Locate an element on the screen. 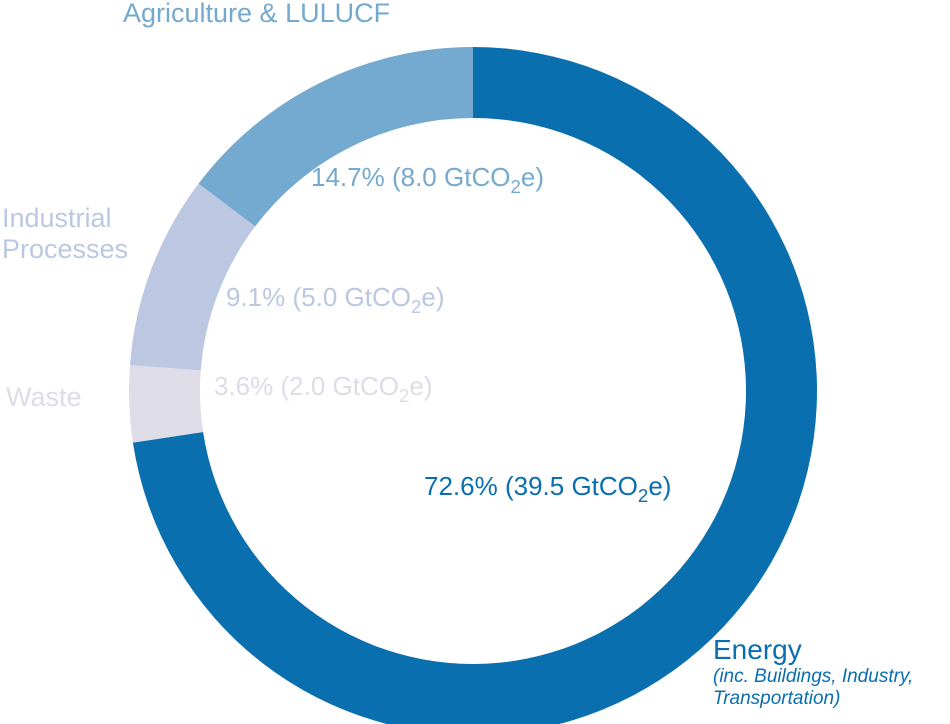 This screenshot has height=724, width=950. donut-slice-agriculture is located at coordinates (335, 137).